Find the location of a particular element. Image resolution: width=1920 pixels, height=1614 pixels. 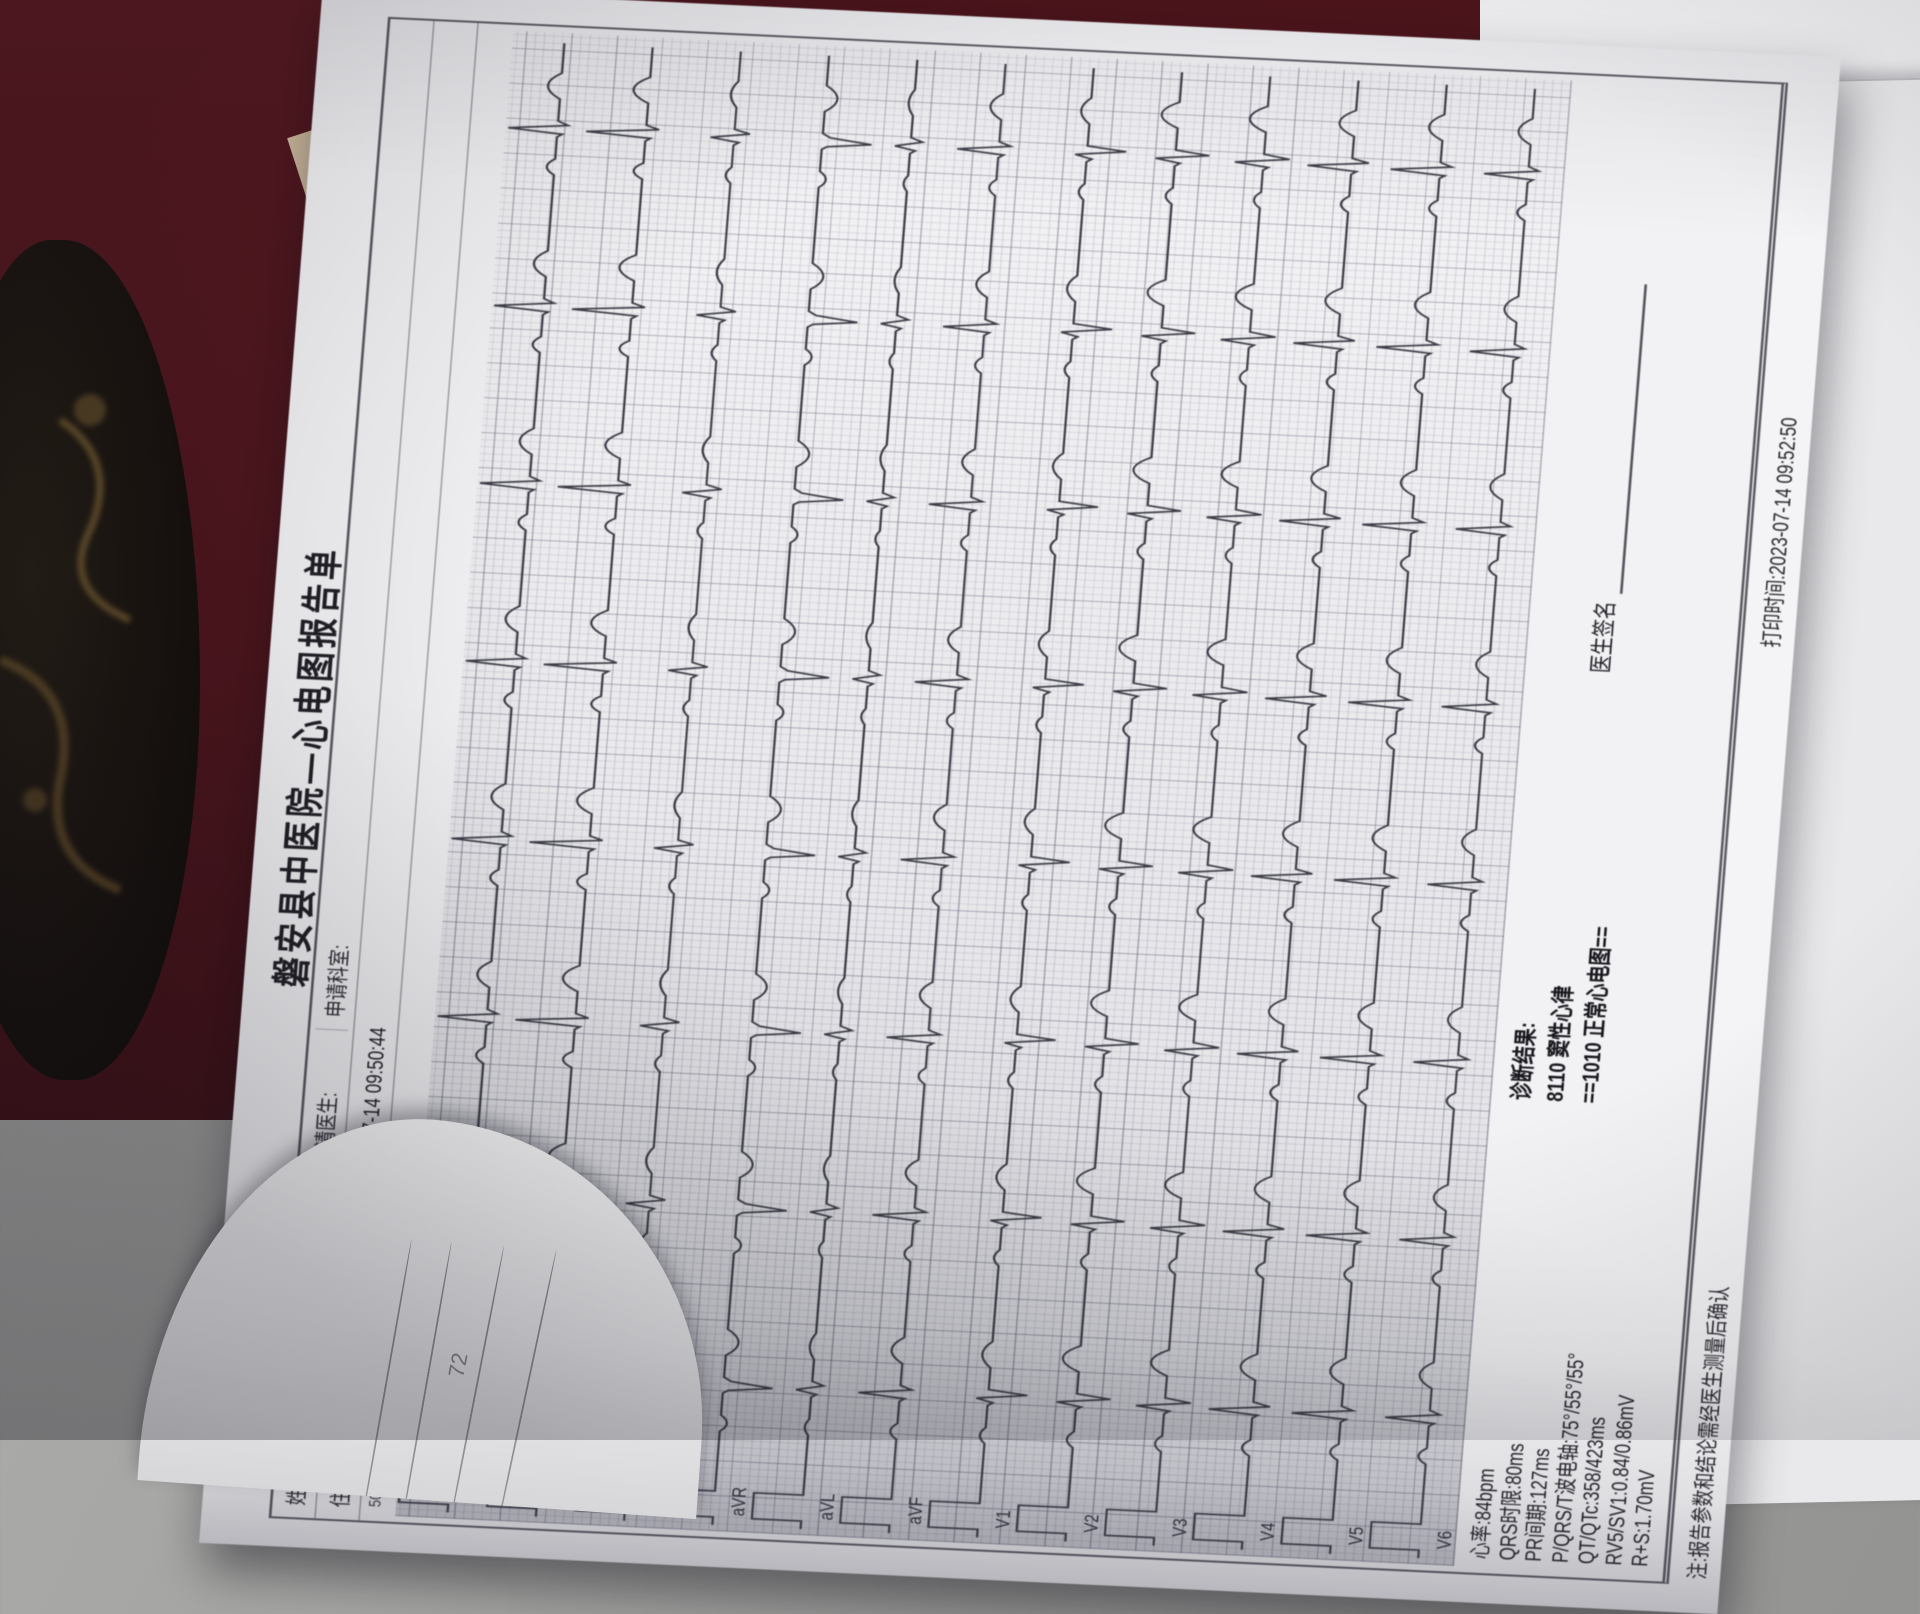

ecg-lead-trace-aVF is located at coordinates (926, 798).